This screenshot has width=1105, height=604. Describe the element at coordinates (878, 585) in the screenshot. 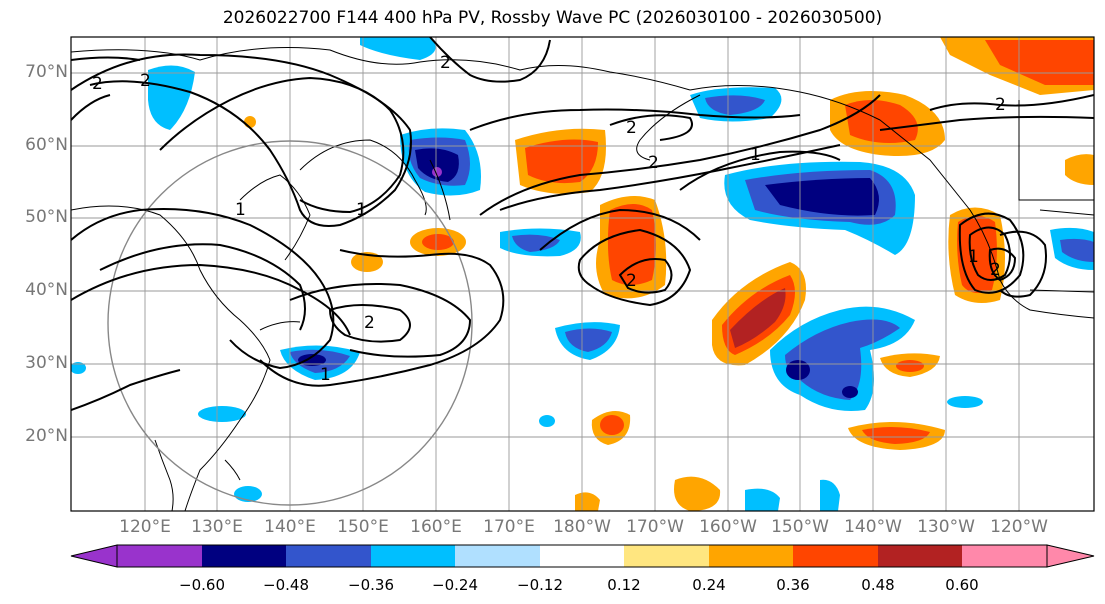

I see `colorbar-tick: 0.48` at that location.